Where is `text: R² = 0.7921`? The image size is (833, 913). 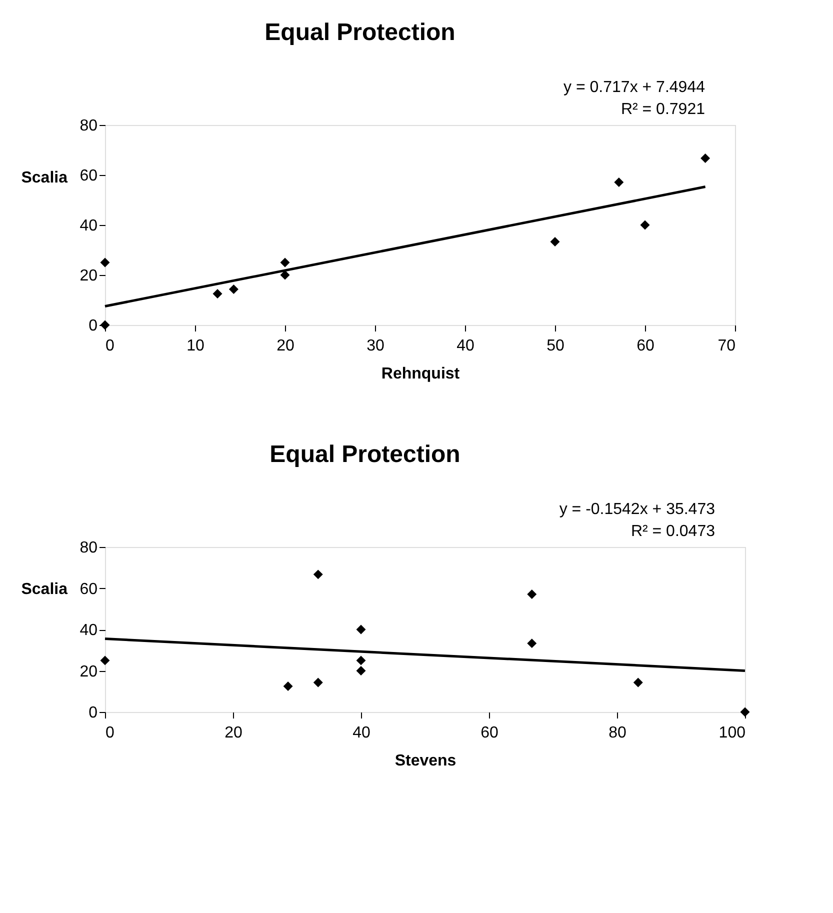 text: R² = 0.7921 is located at coordinates (663, 109).